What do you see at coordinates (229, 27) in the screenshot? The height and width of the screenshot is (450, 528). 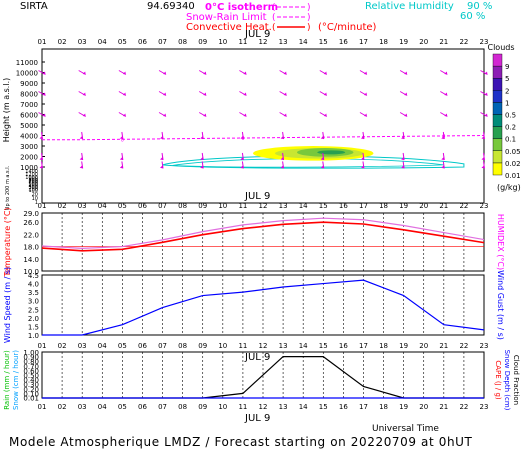 I see `convective-legend: Convective Heat.` at bounding box center [229, 27].